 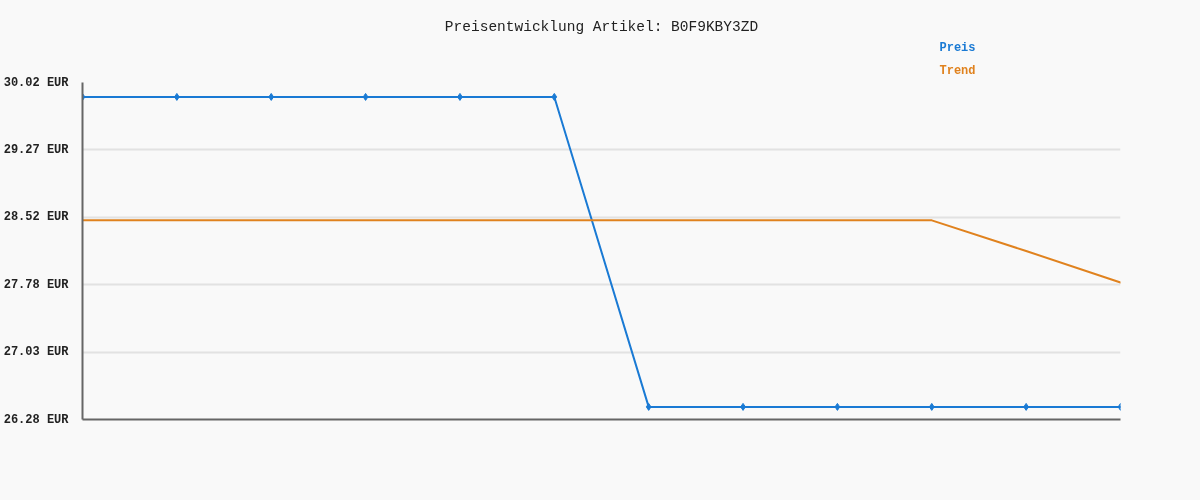 What do you see at coordinates (36, 82) in the screenshot?
I see `y-tick-label: 30.02 EUR` at bounding box center [36, 82].